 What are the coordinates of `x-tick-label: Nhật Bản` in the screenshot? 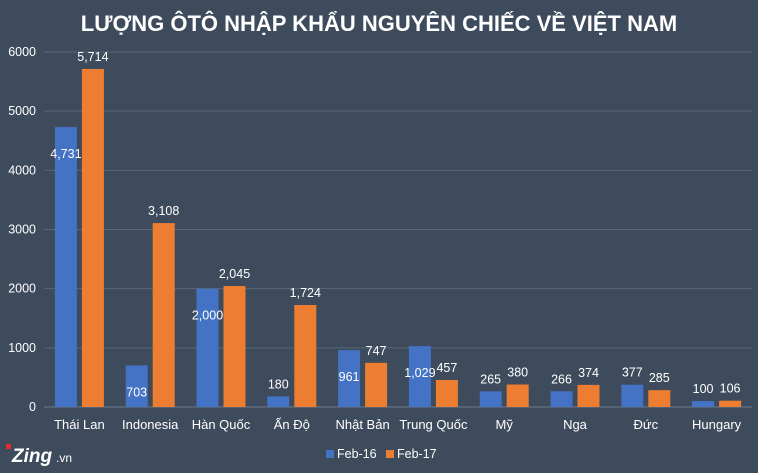 It's located at (362, 424).